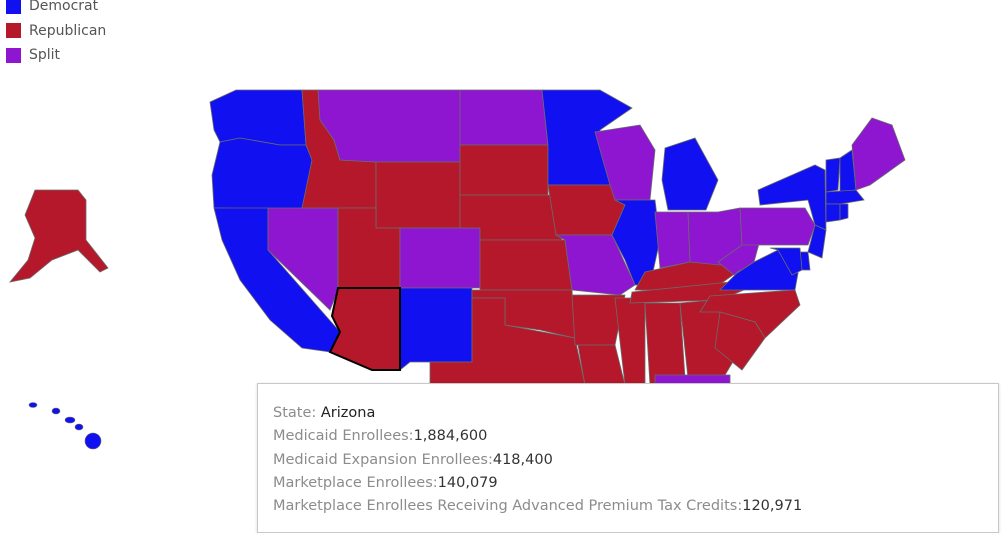 This screenshot has height=533, width=1004. What do you see at coordinates (833, 213) in the screenshot?
I see `state-ct` at bounding box center [833, 213].